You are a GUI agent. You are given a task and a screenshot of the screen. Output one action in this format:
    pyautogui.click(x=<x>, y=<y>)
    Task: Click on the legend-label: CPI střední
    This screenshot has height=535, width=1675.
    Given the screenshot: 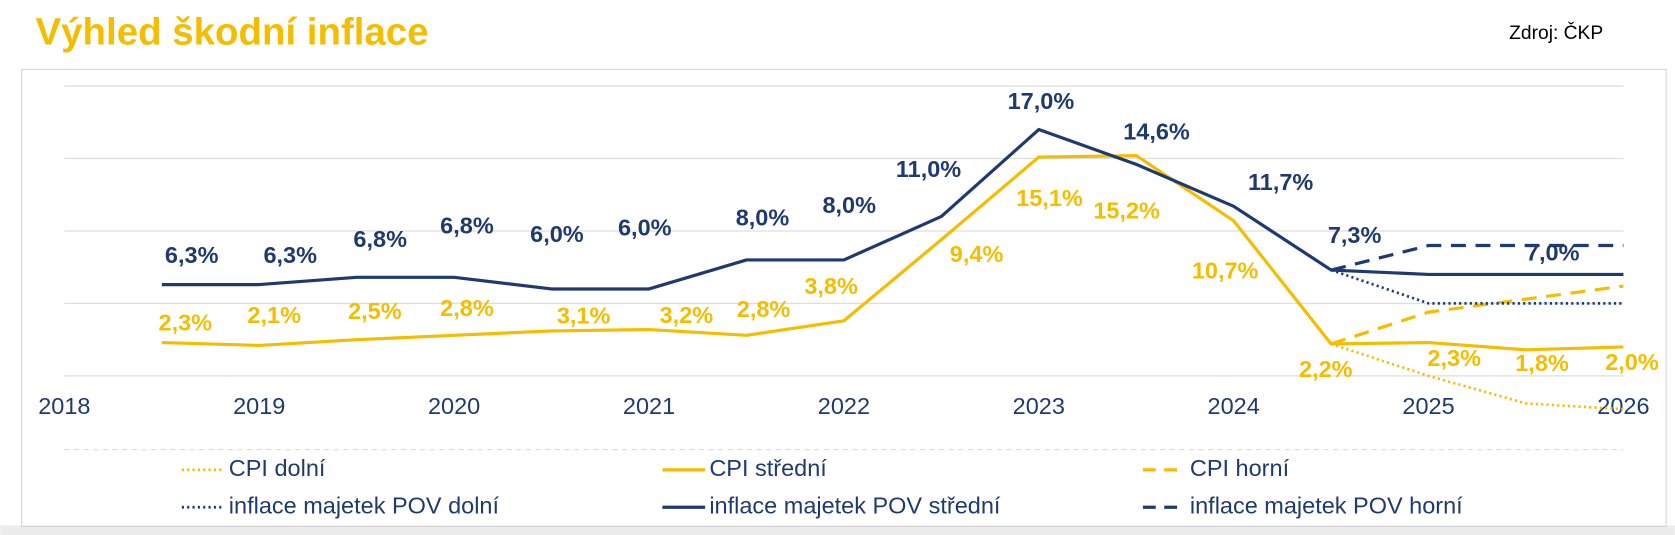 What is the action you would take?
    pyautogui.click(x=768, y=468)
    